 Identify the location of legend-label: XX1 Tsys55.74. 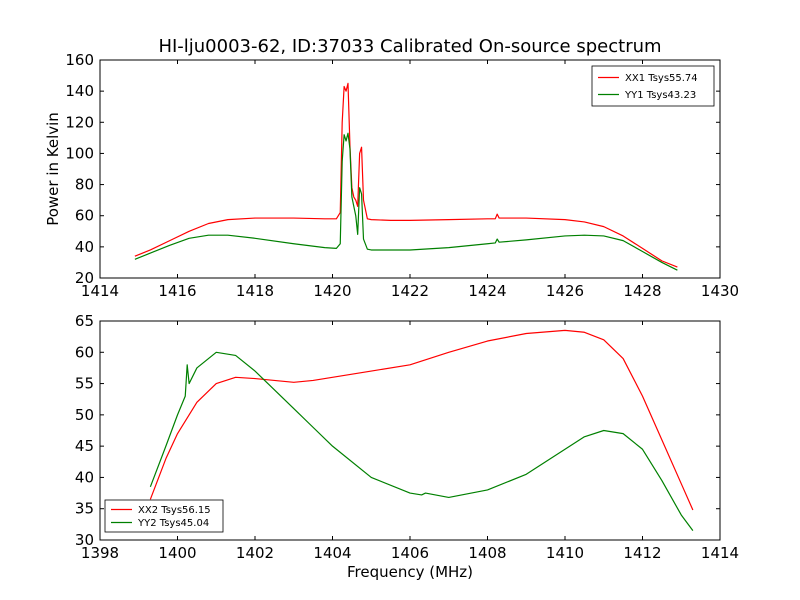
(661, 78).